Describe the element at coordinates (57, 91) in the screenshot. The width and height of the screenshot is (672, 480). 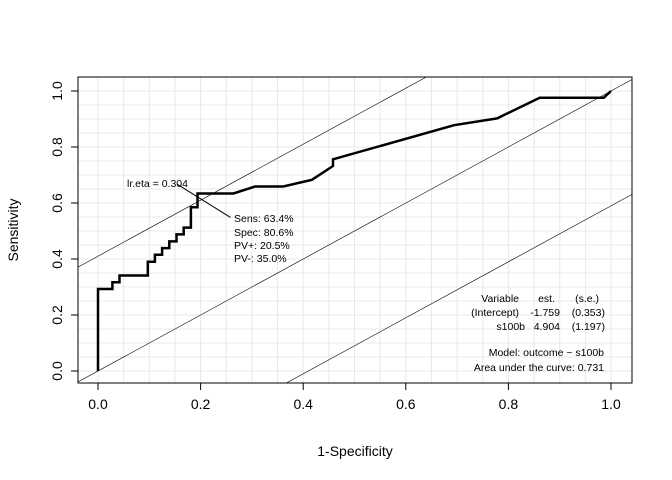
I see `y-tick-label: 1.0` at that location.